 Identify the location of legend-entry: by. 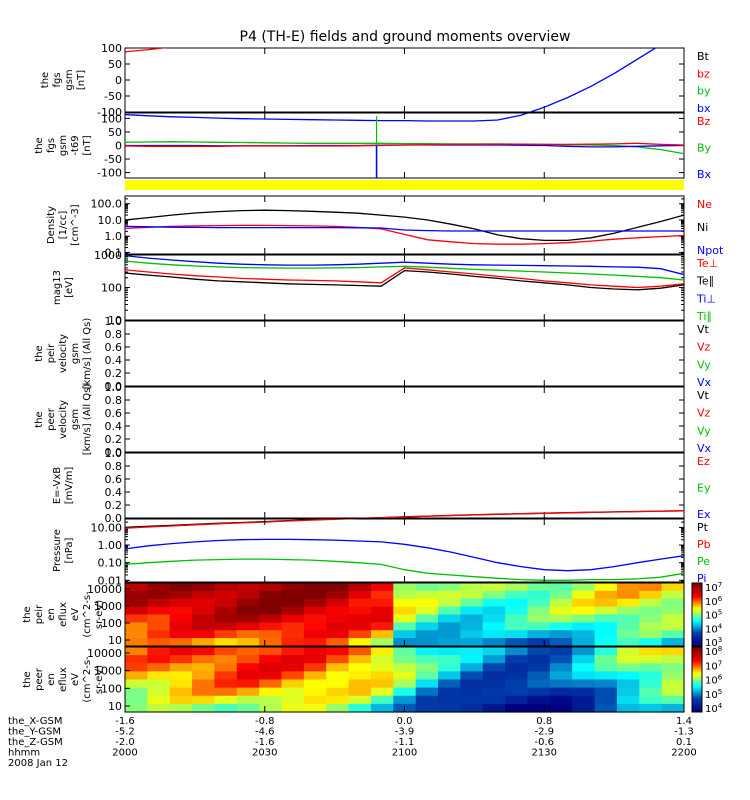
(704, 91).